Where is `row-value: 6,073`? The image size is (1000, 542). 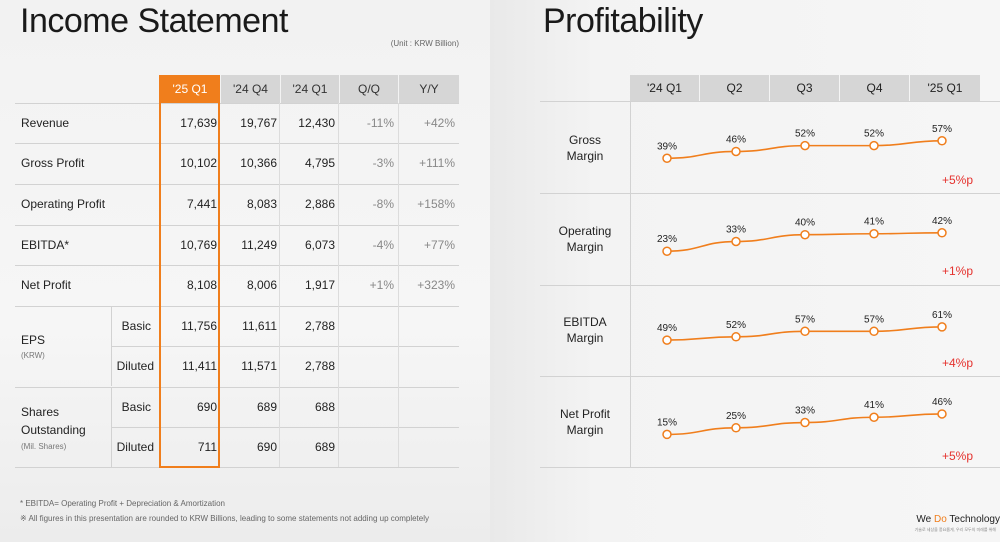 row-value: 6,073 is located at coordinates (319, 245).